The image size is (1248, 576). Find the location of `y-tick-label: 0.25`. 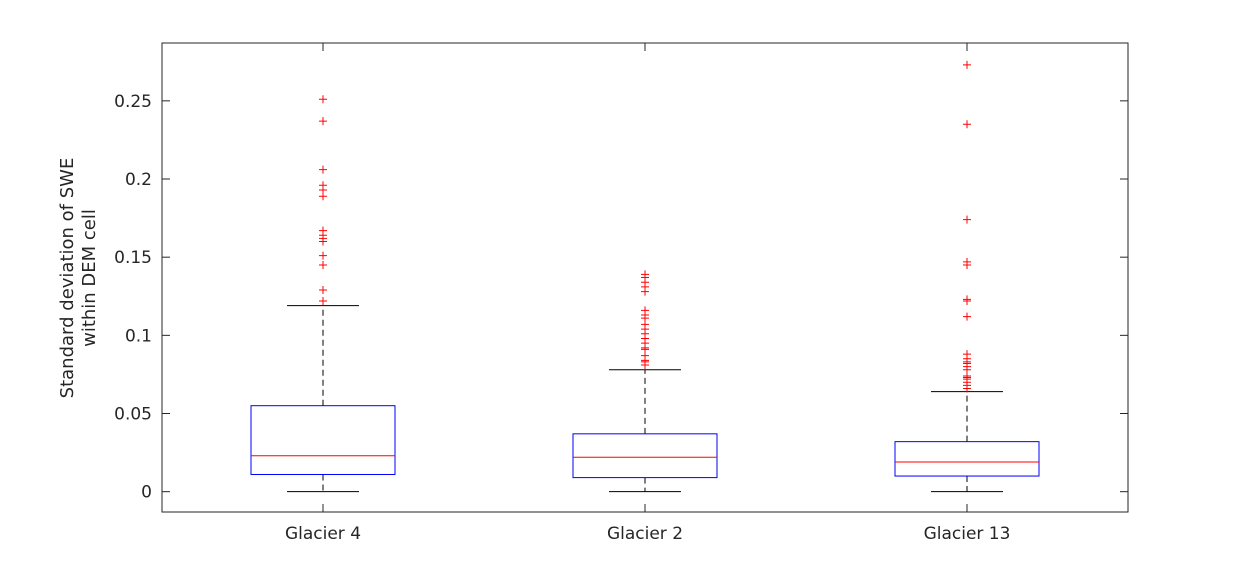

y-tick-label: 0.25 is located at coordinates (133, 102).